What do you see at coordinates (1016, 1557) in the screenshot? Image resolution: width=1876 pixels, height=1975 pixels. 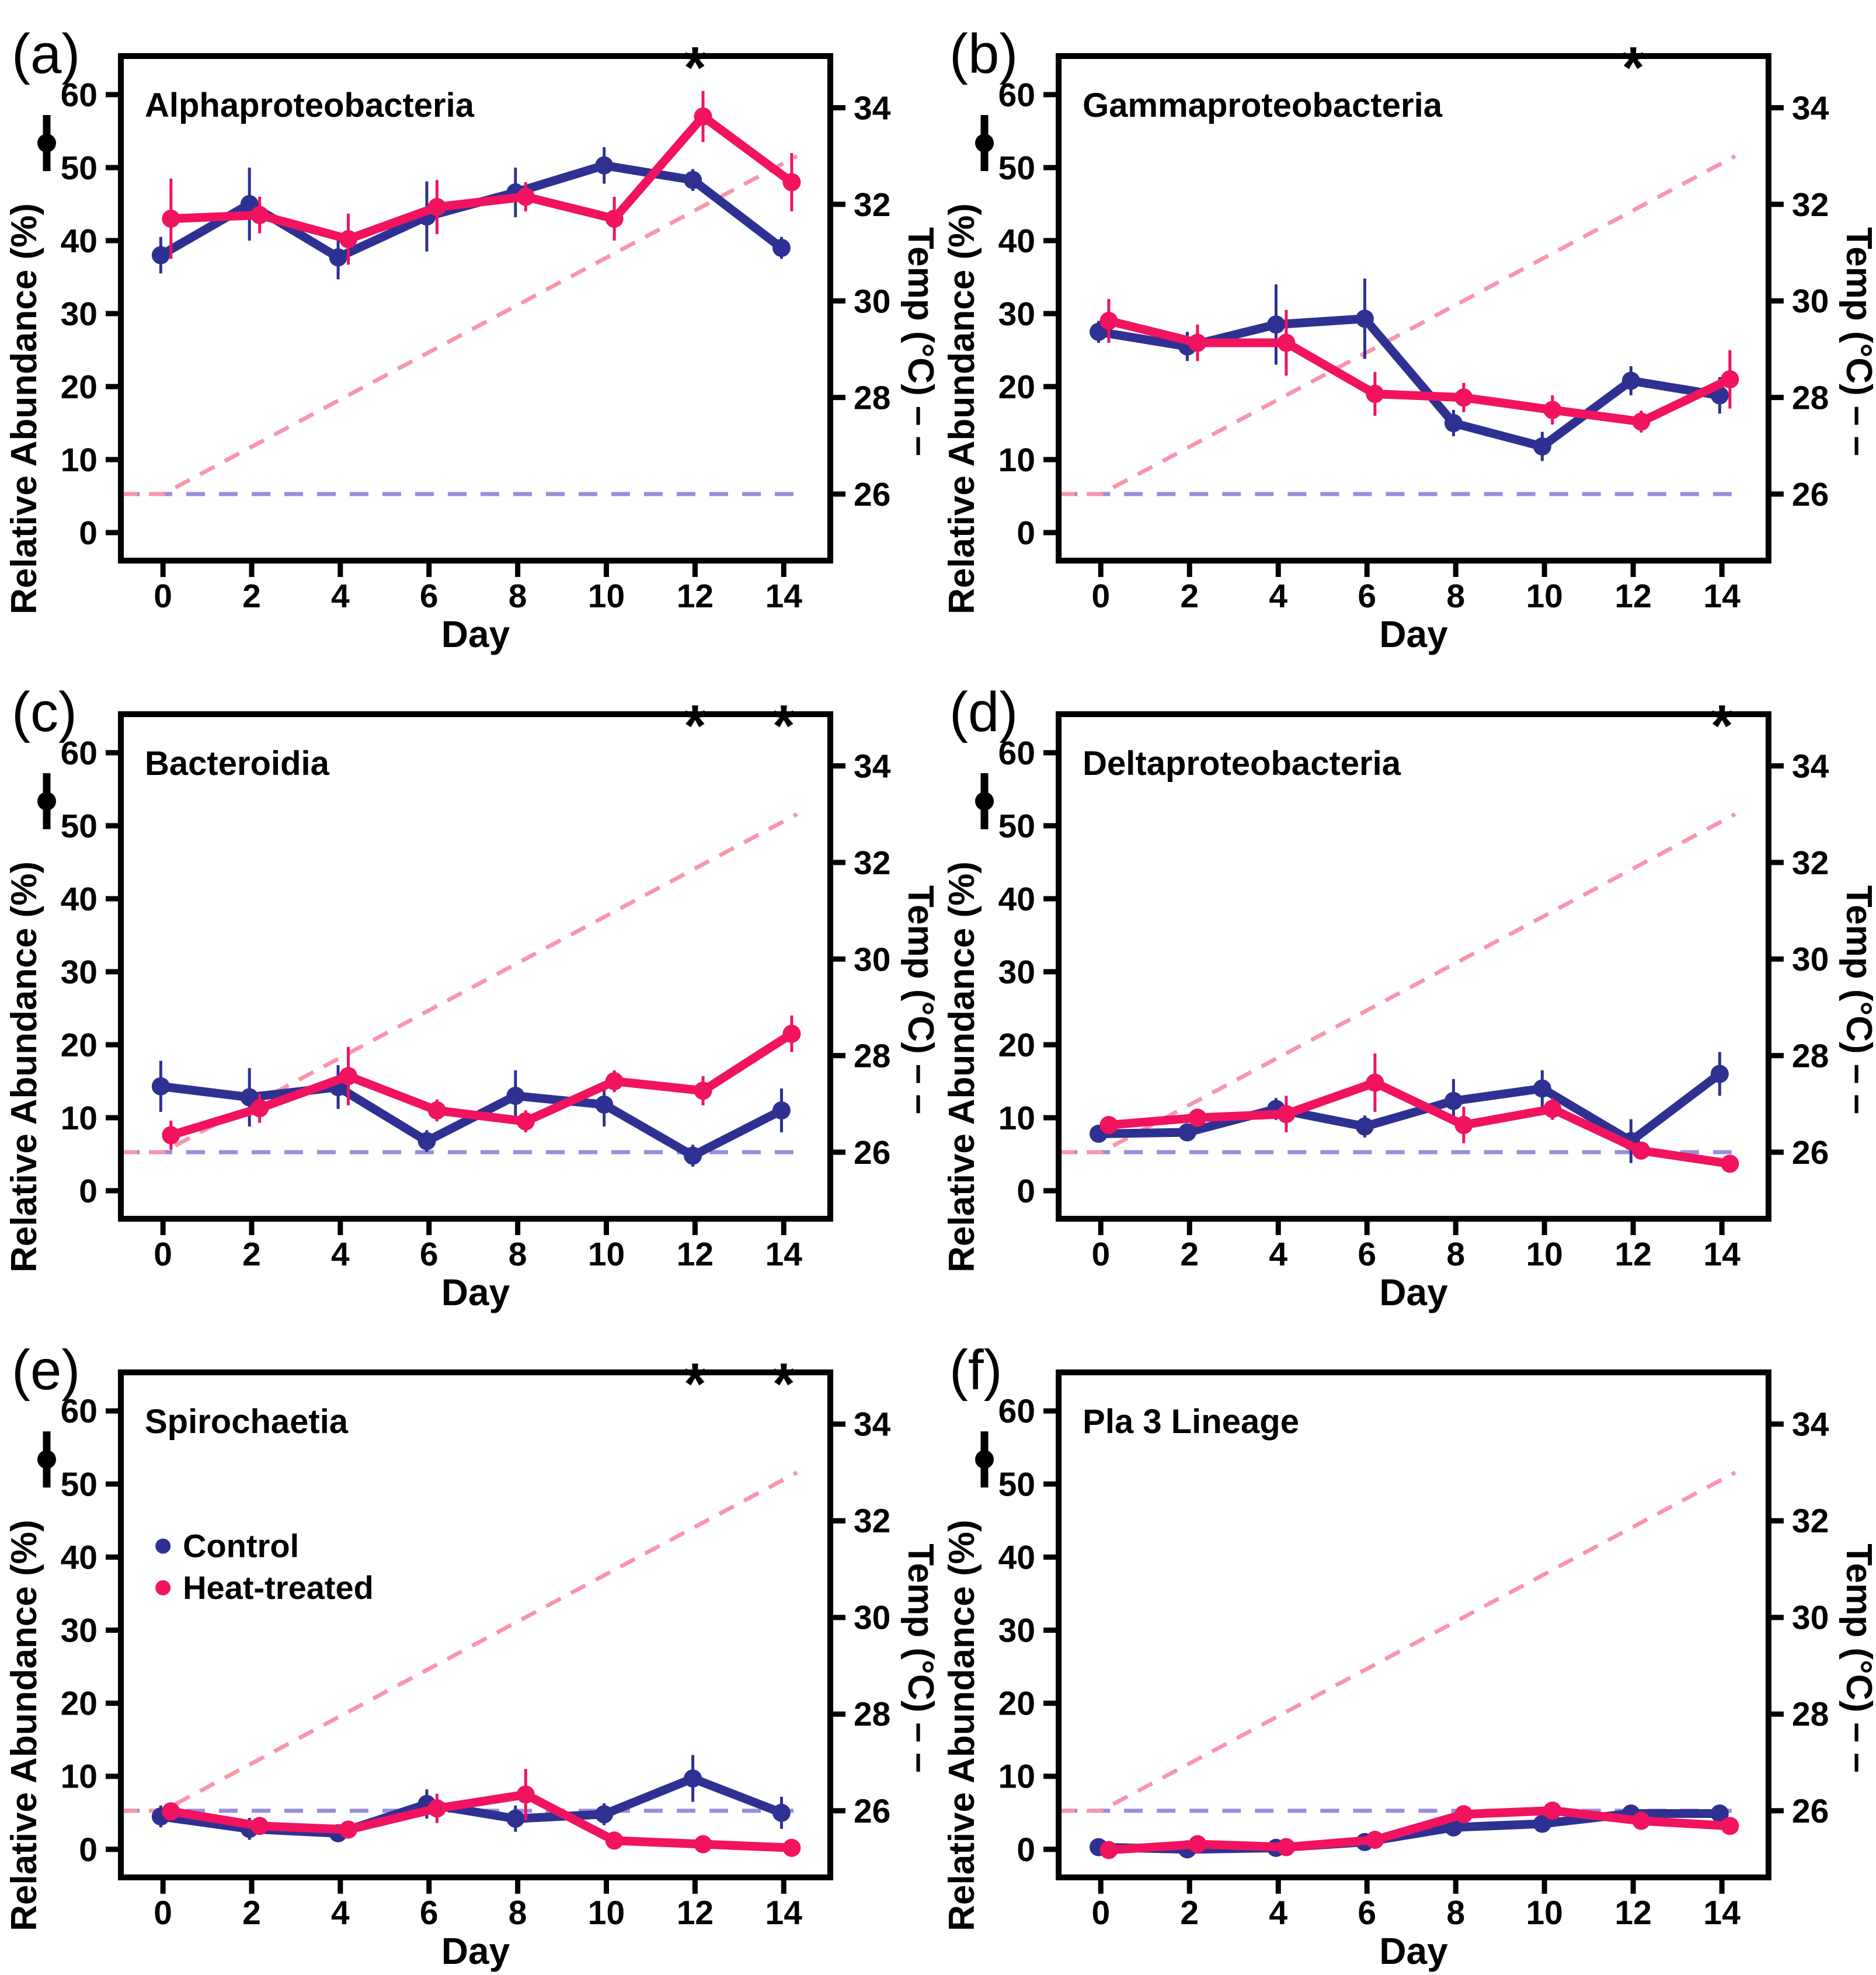 I see `y-tick-label: 40` at bounding box center [1016, 1557].